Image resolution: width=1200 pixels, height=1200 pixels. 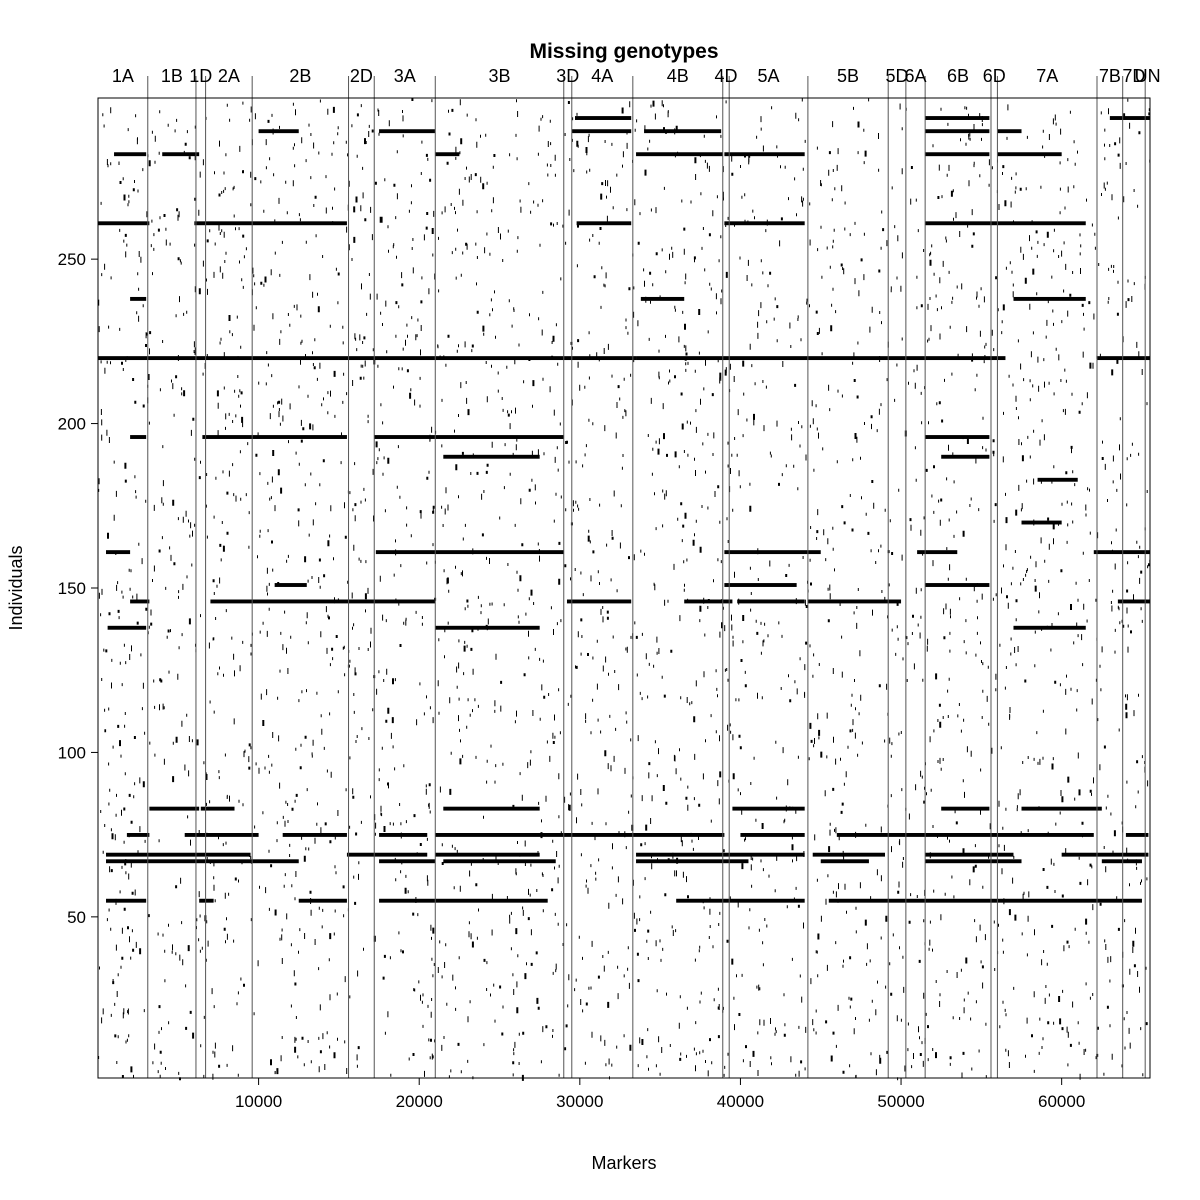 What do you see at coordinates (419, 1101) in the screenshot?
I see `x-tick-label: 20000` at bounding box center [419, 1101].